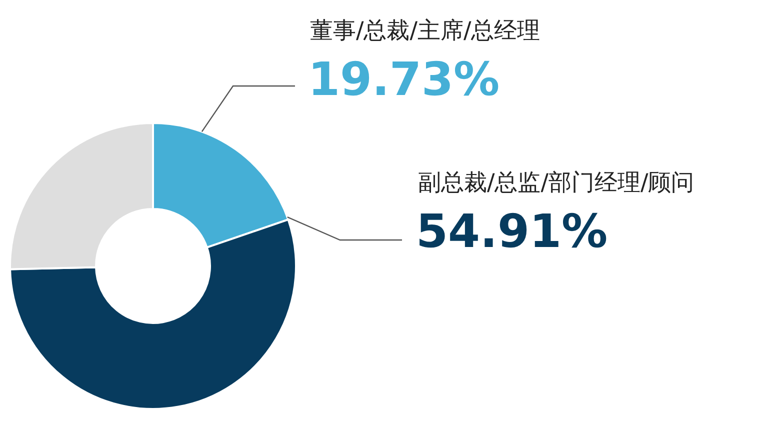 The width and height of the screenshot is (768, 441). What do you see at coordinates (404, 79) in the screenshot?
I see `data-label: 19.73%` at bounding box center [404, 79].